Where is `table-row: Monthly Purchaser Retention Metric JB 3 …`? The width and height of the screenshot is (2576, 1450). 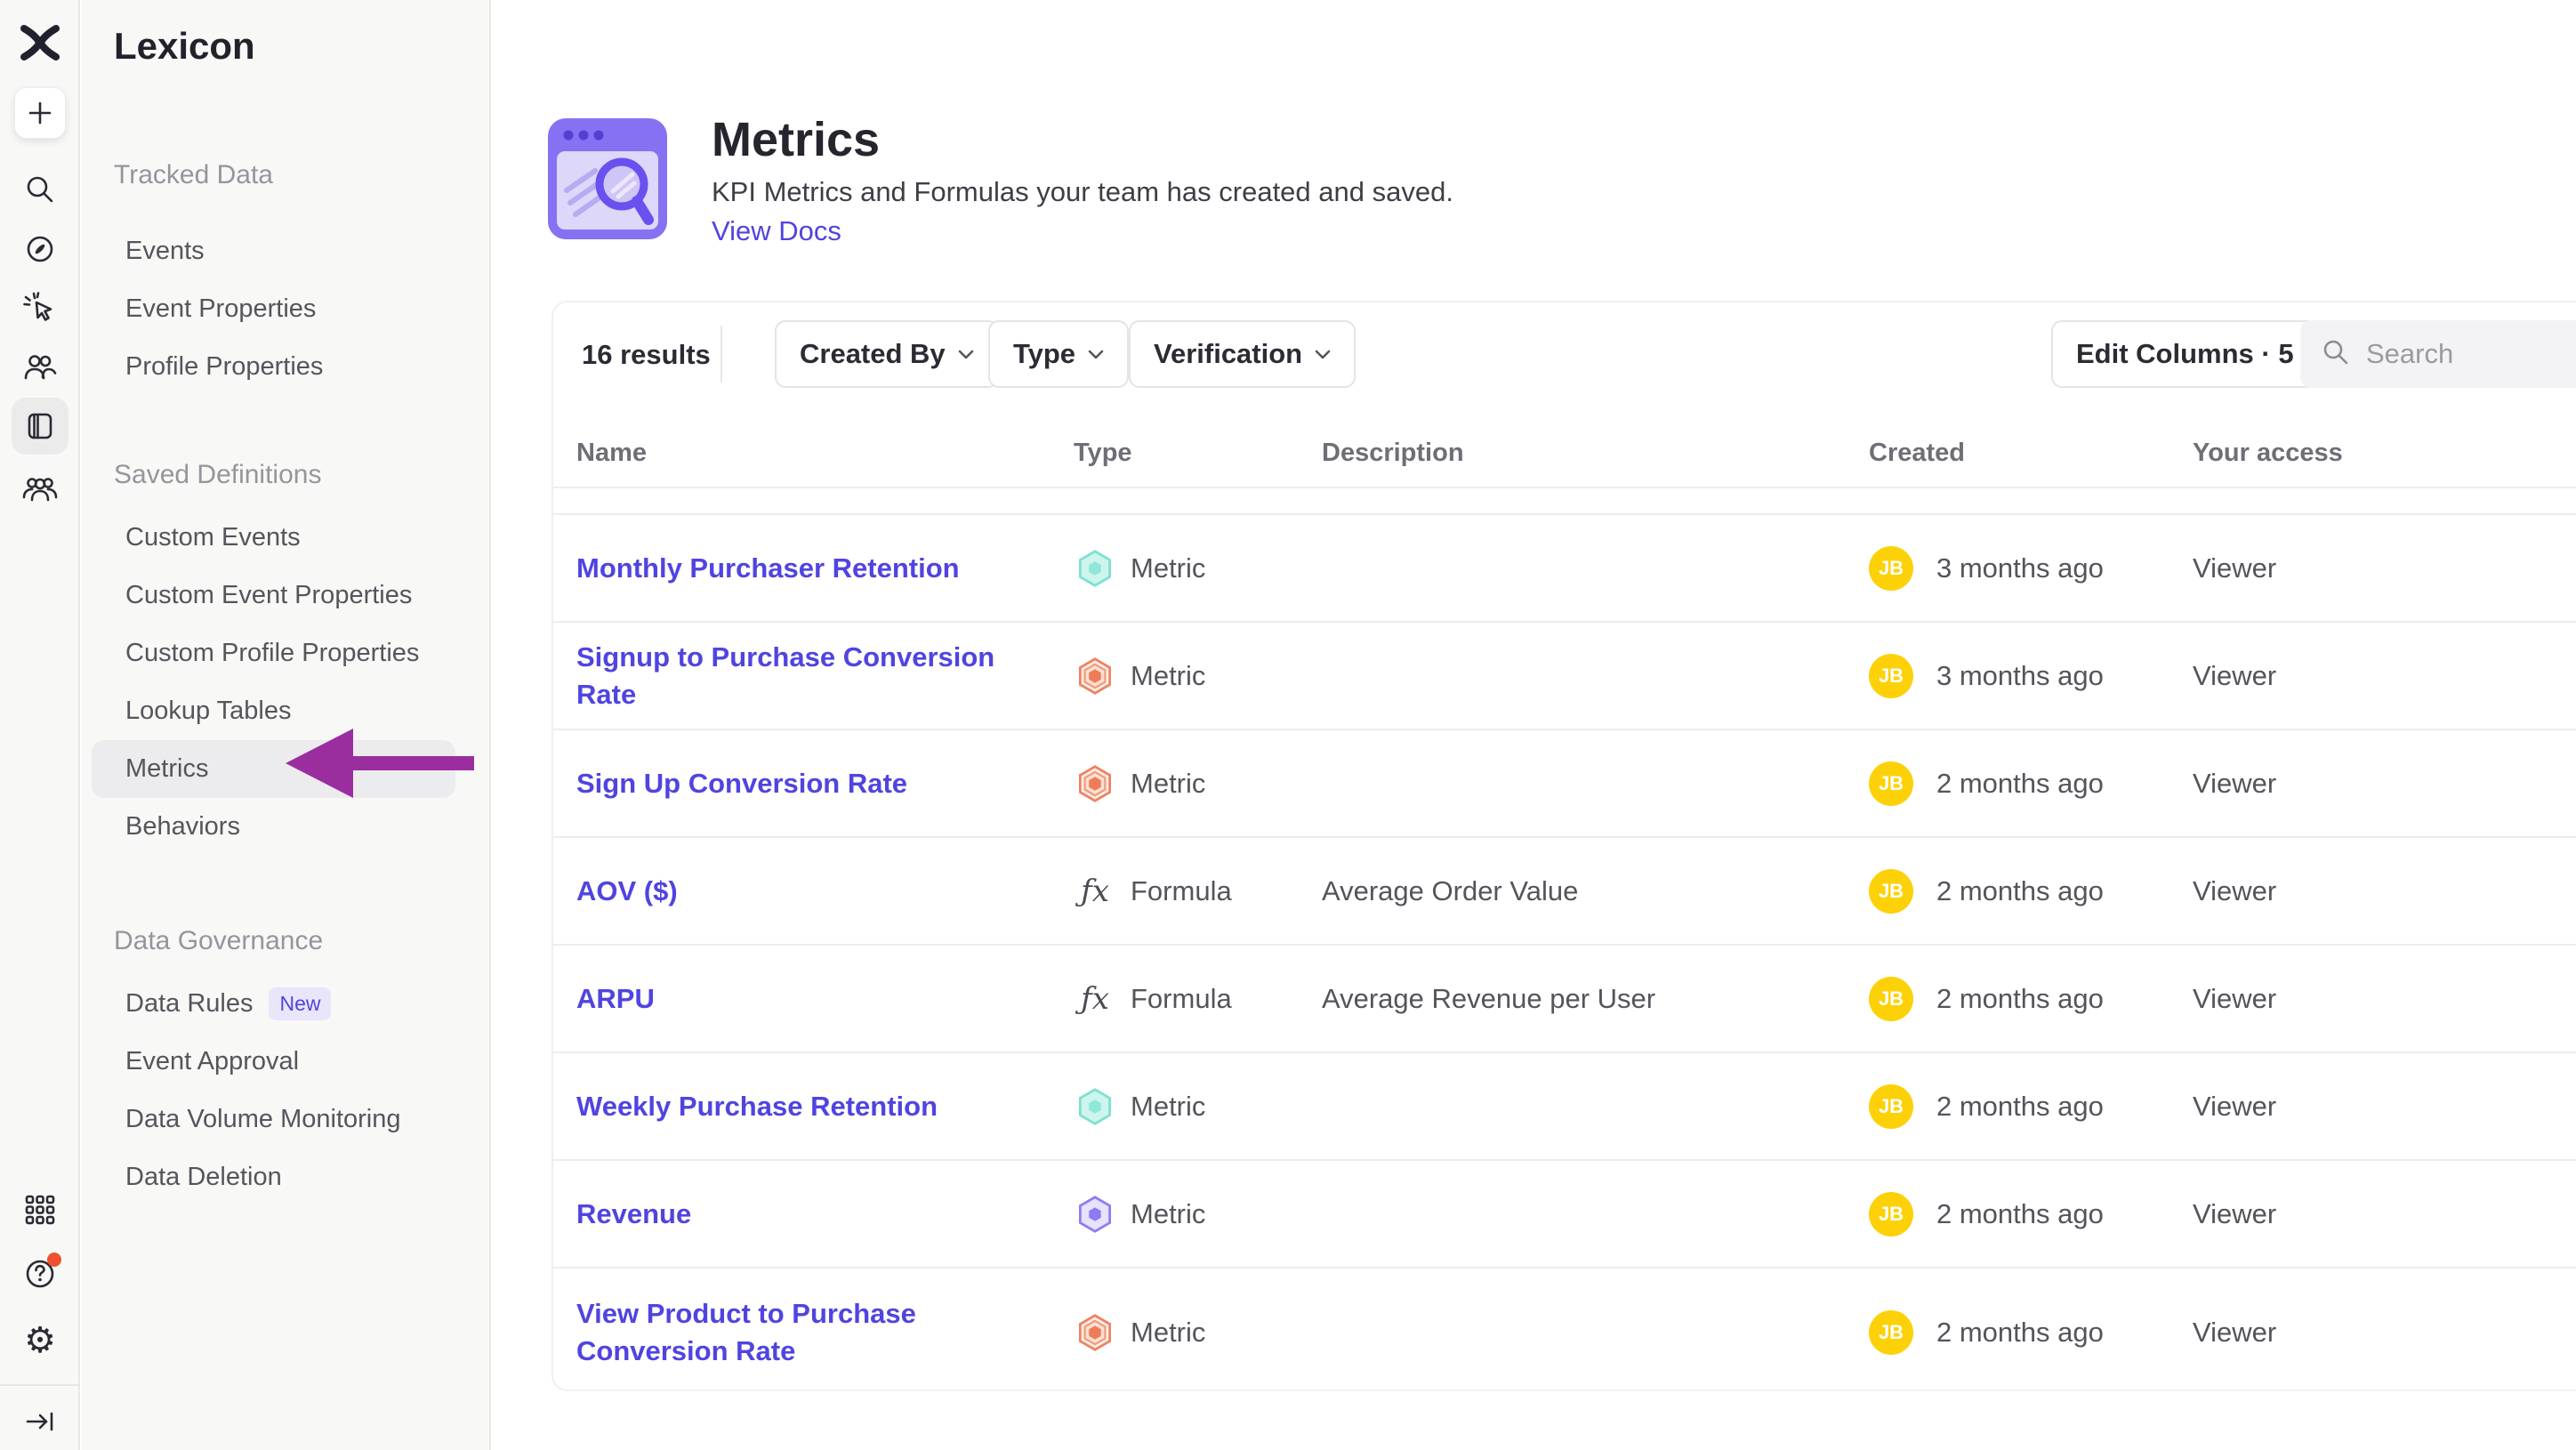 table-row: Monthly Purchaser Retention Metric JB 3 … is located at coordinates (1564, 569).